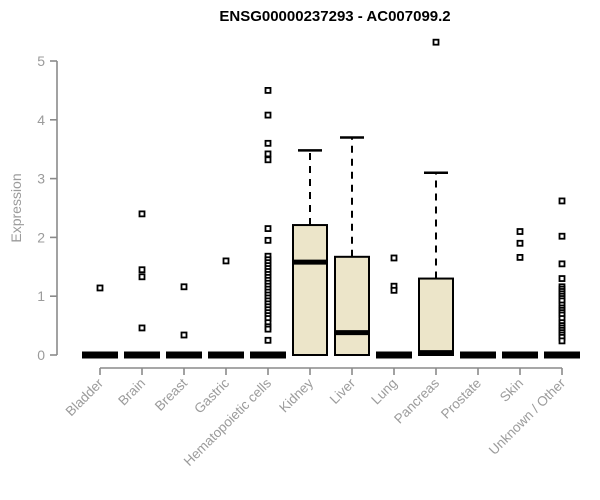 This screenshot has height=500, width=600. What do you see at coordinates (131, 392) in the screenshot?
I see `x-tick-label: Brain` at bounding box center [131, 392].